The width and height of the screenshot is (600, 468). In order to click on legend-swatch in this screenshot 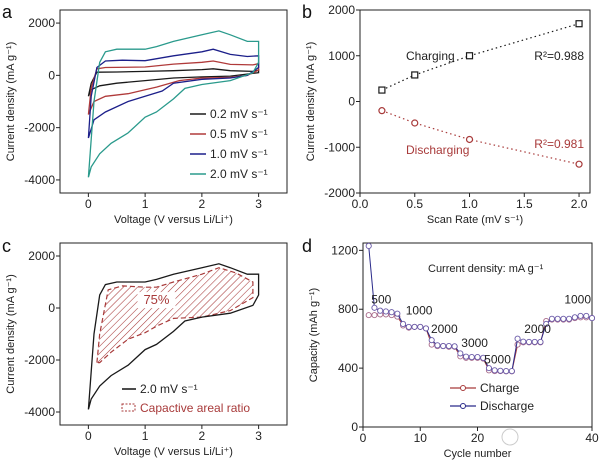, I will do `click(128, 407)`.